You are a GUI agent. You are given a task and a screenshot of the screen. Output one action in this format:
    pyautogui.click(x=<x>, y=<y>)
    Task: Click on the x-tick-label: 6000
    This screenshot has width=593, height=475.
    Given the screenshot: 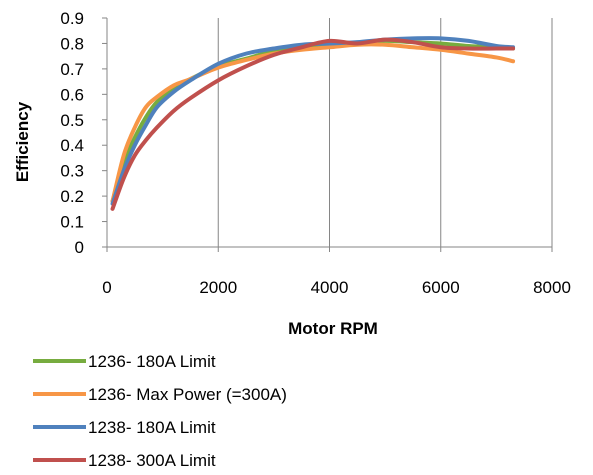 What is the action you would take?
    pyautogui.click(x=441, y=287)
    